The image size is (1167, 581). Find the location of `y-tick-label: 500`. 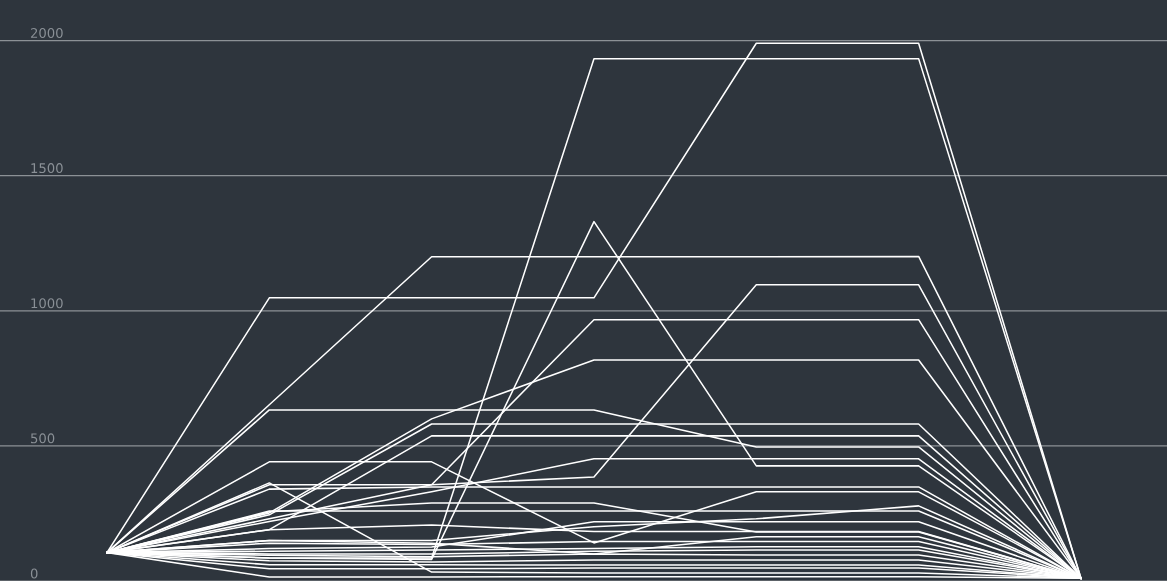

y-tick-label: 500 is located at coordinates (43, 438).